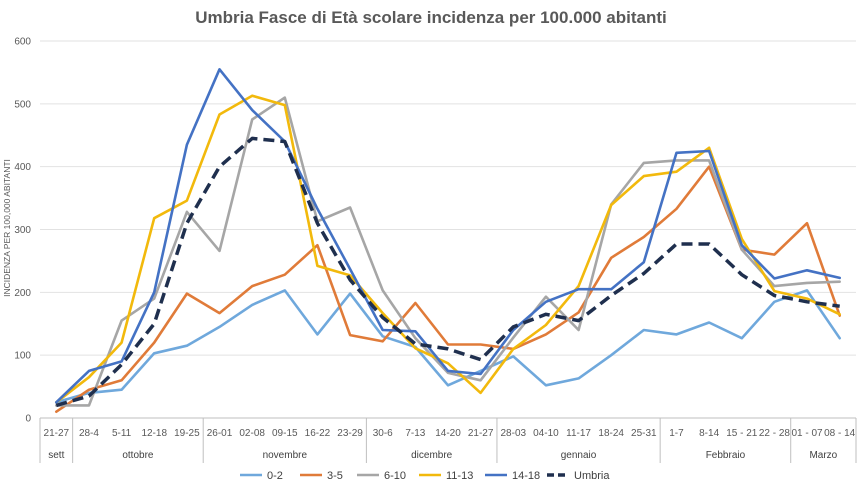  What do you see at coordinates (448, 433) in the screenshot?
I see `x-tick-label: 14-20` at bounding box center [448, 433].